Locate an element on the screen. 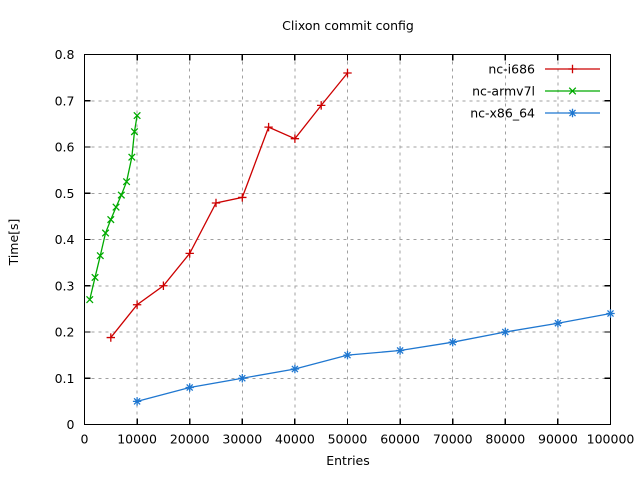  y-tick-label: 0.5 is located at coordinates (65, 193).